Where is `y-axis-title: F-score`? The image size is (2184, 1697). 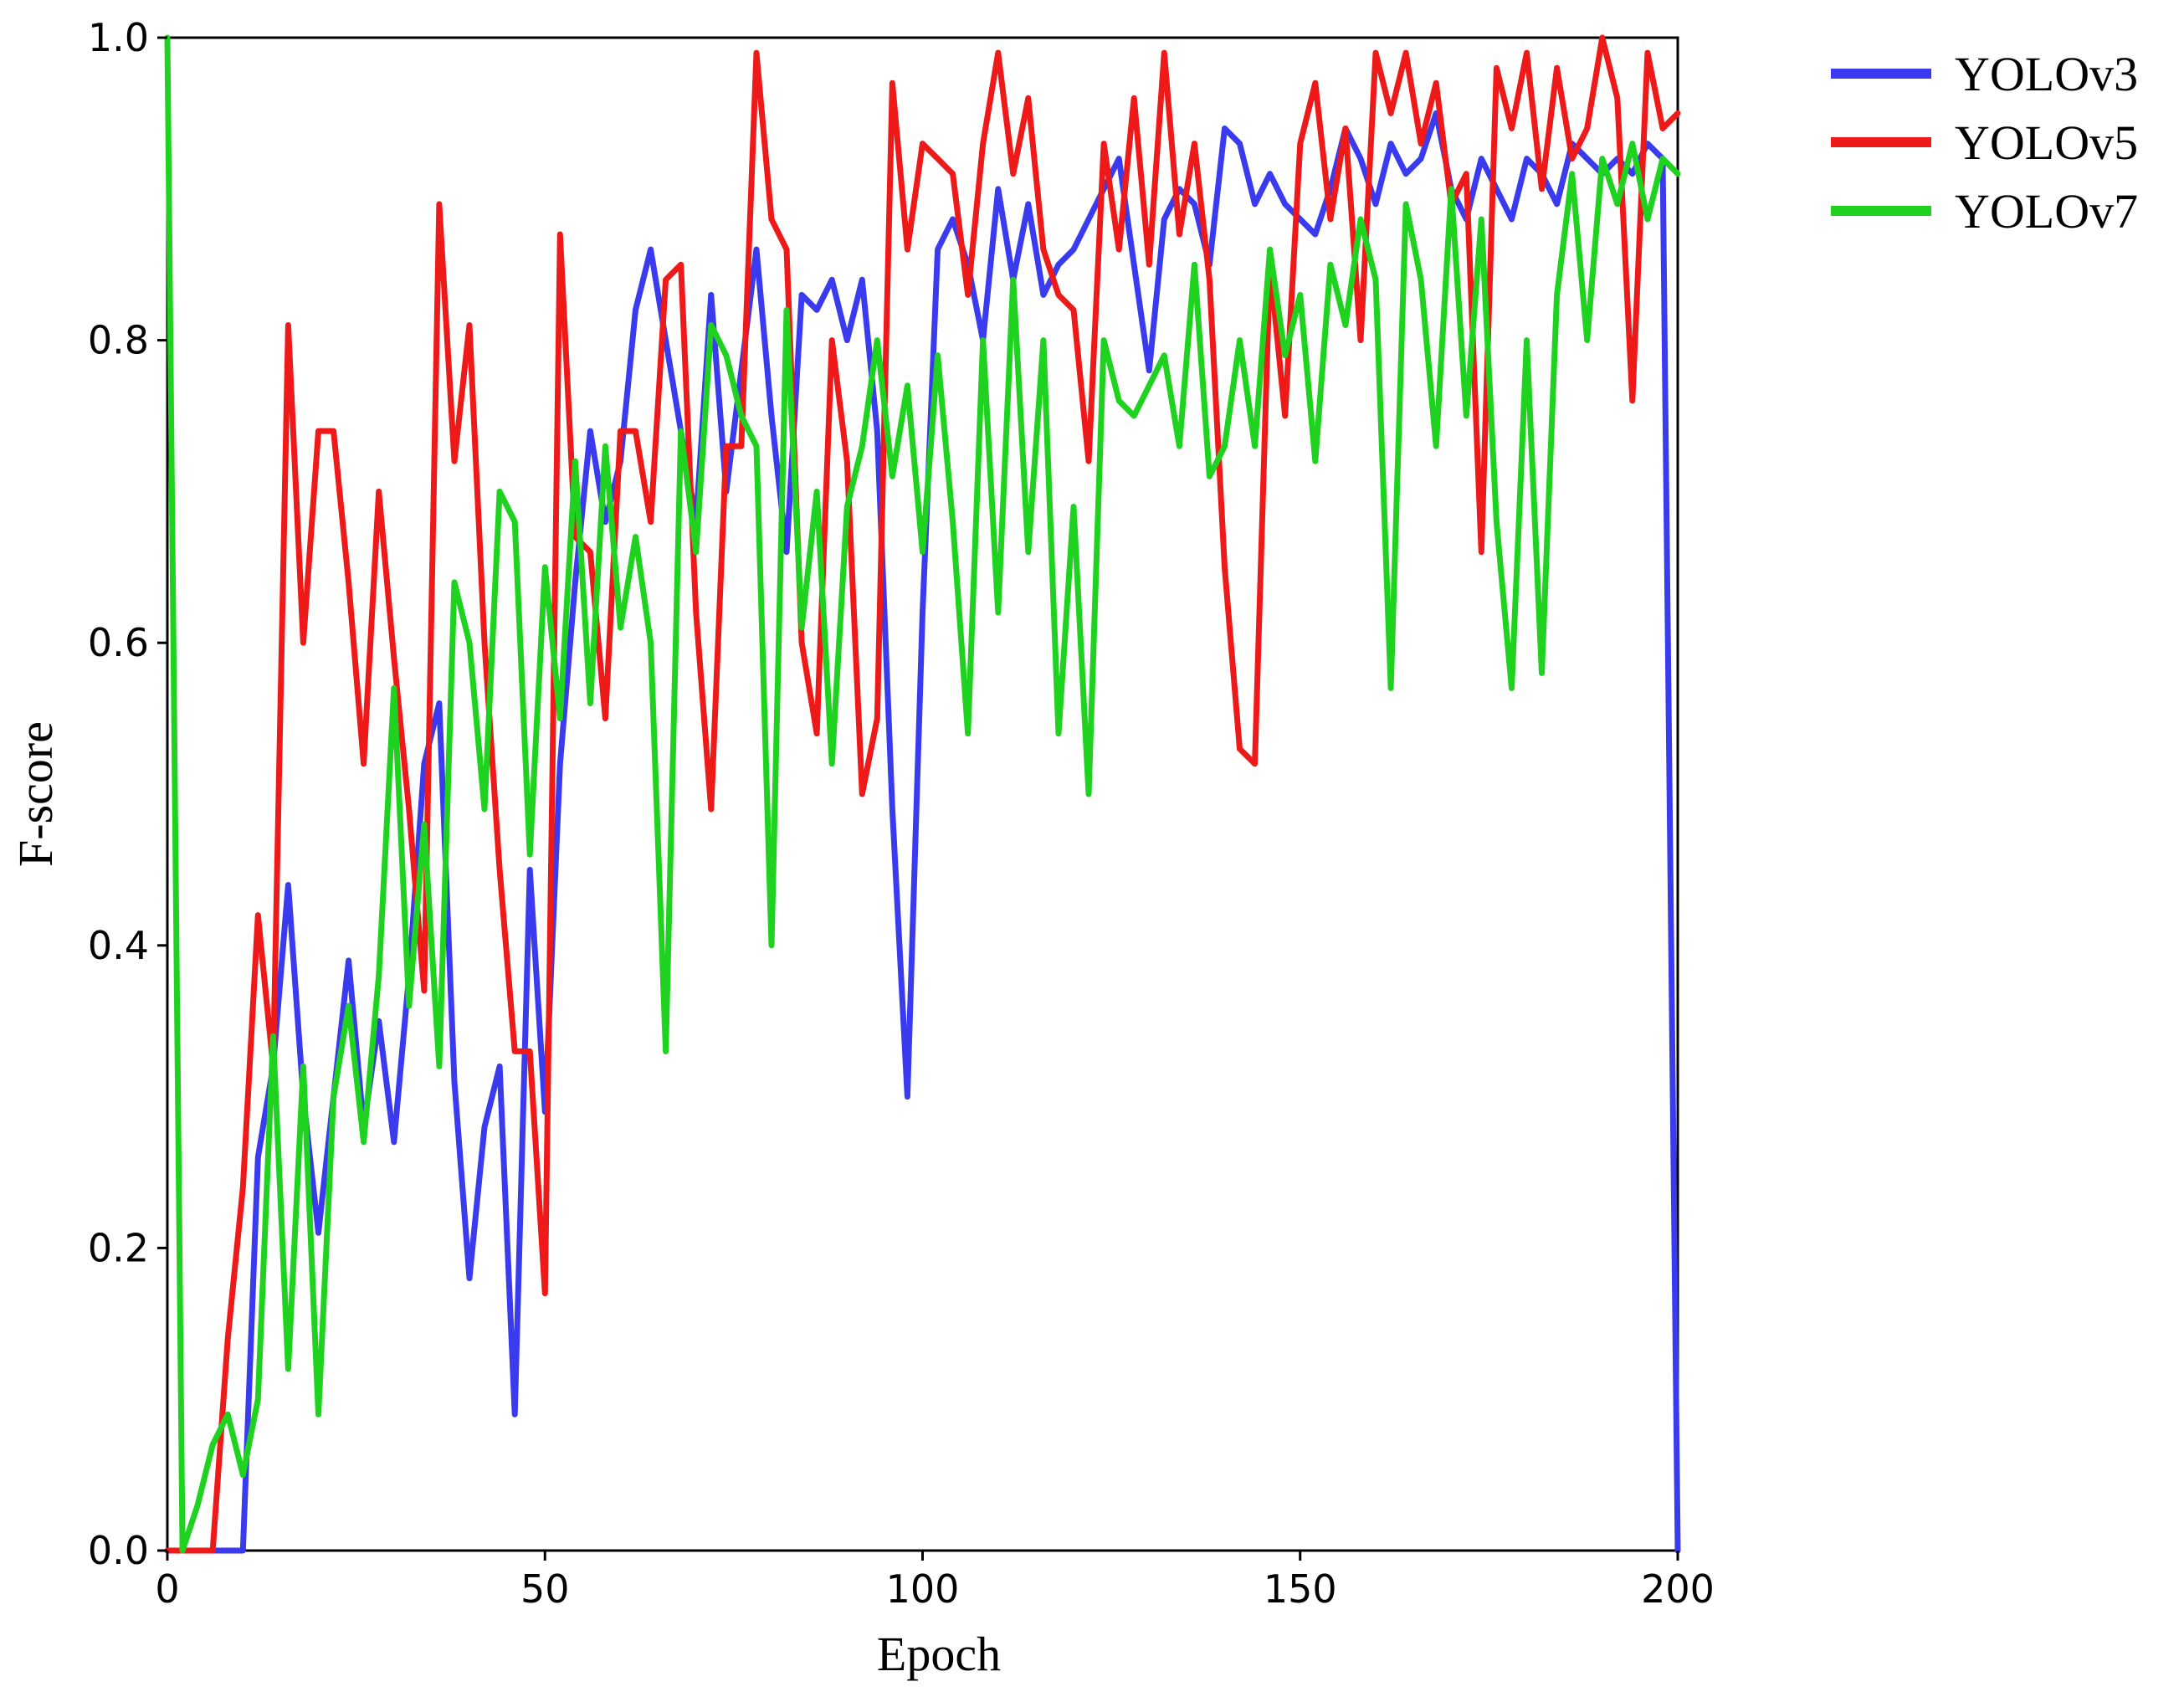 y-axis-title: F-score is located at coordinates (35, 794).